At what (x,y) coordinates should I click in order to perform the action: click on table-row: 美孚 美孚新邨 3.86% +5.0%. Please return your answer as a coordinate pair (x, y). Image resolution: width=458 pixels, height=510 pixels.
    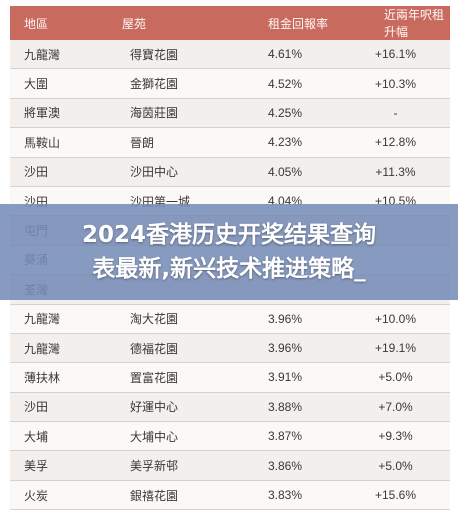
    Looking at the image, I should click on (230, 465).